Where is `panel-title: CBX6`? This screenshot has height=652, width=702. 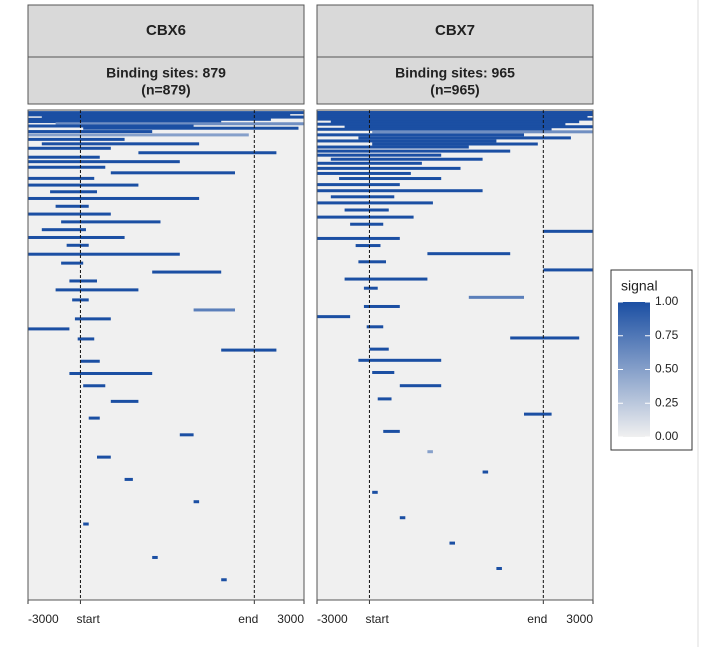 panel-title: CBX6 is located at coordinates (166, 30).